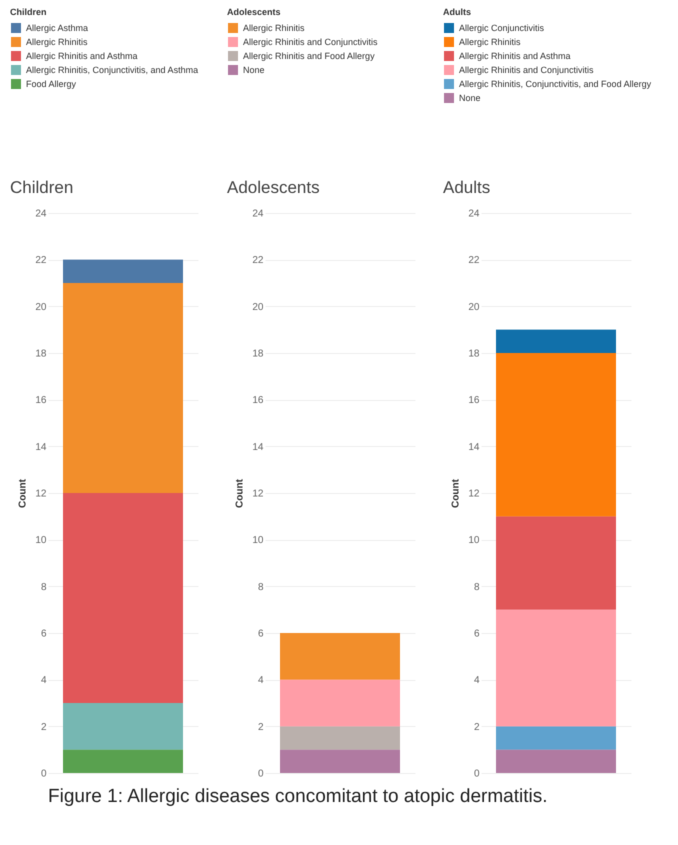  Describe the element at coordinates (298, 796) in the screenshot. I see `caption: Figure 1: Allergic diseases concomitant to atopic dermatitis.` at that location.